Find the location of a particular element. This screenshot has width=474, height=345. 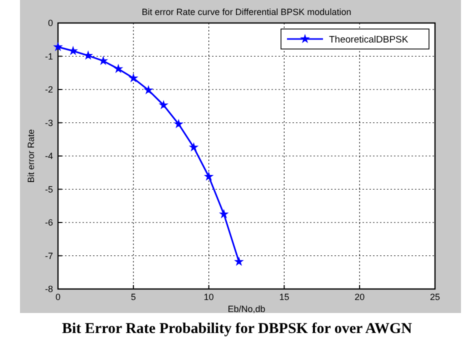

x-tick-label: 25 is located at coordinates (435, 297).